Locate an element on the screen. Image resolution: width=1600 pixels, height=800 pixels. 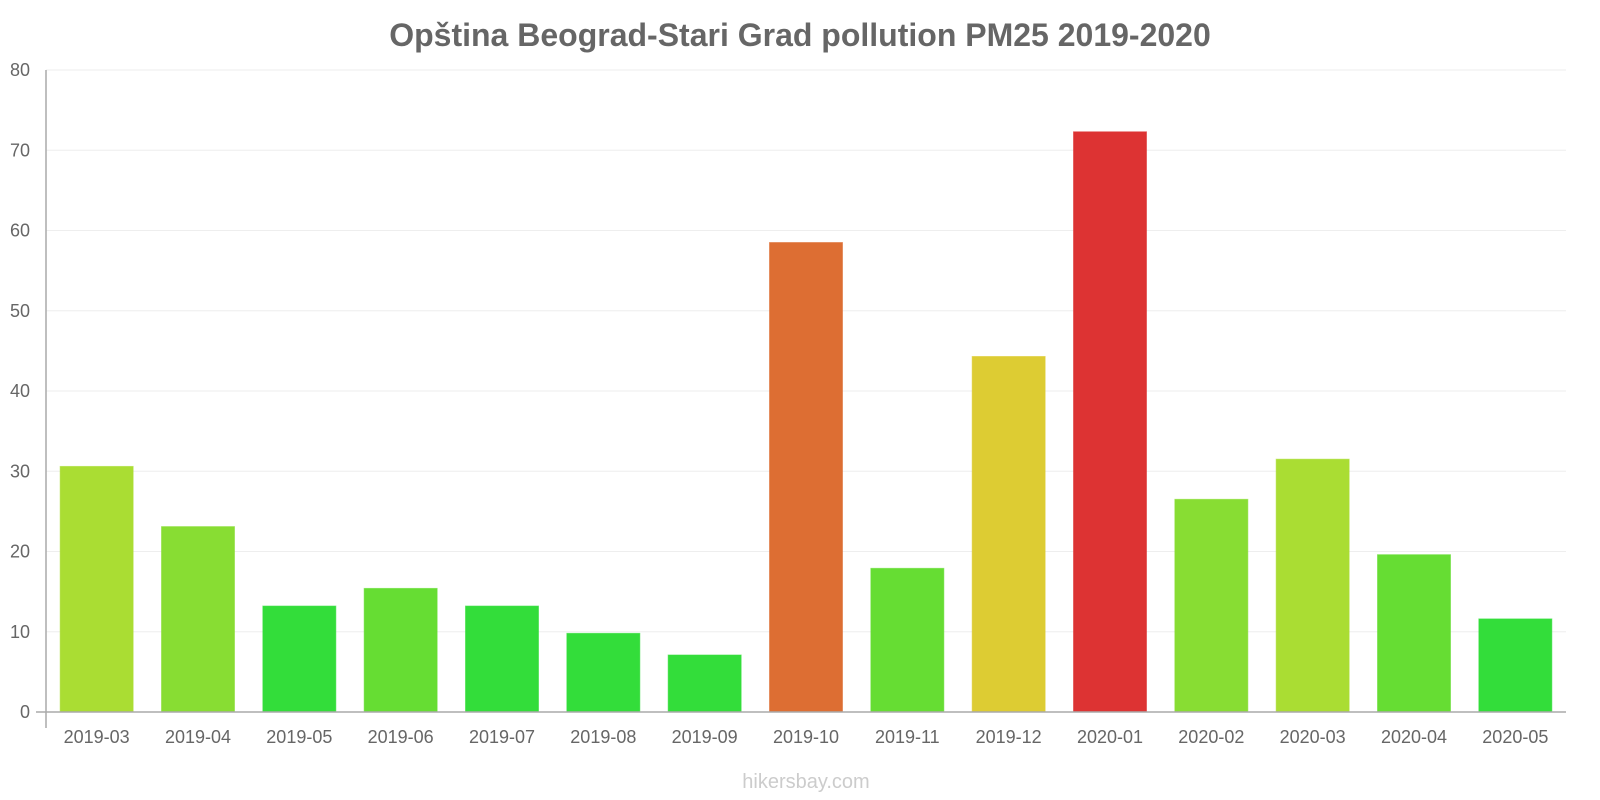
x-tick-label: 2020-04 is located at coordinates (1414, 737).